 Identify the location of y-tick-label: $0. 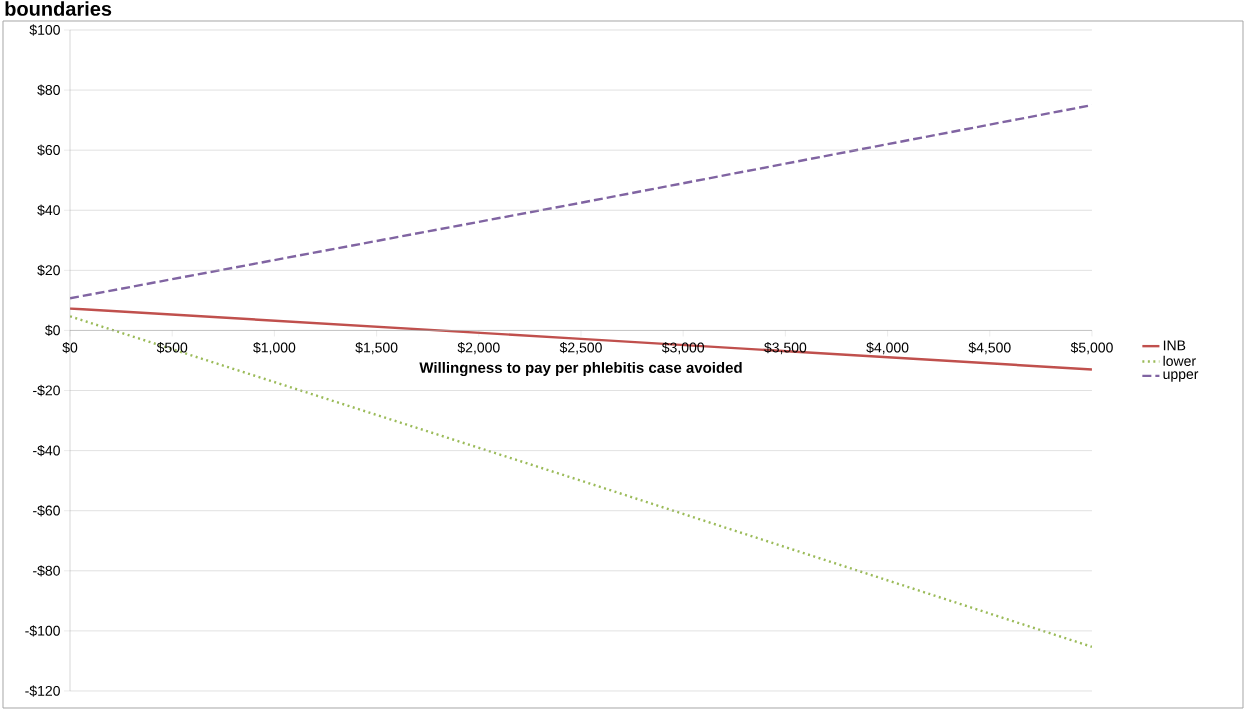
(52, 330).